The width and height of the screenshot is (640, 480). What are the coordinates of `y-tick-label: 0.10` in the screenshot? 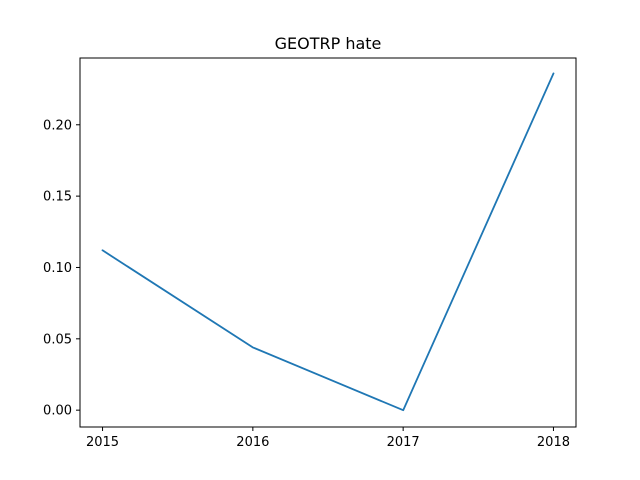 It's located at (57, 268).